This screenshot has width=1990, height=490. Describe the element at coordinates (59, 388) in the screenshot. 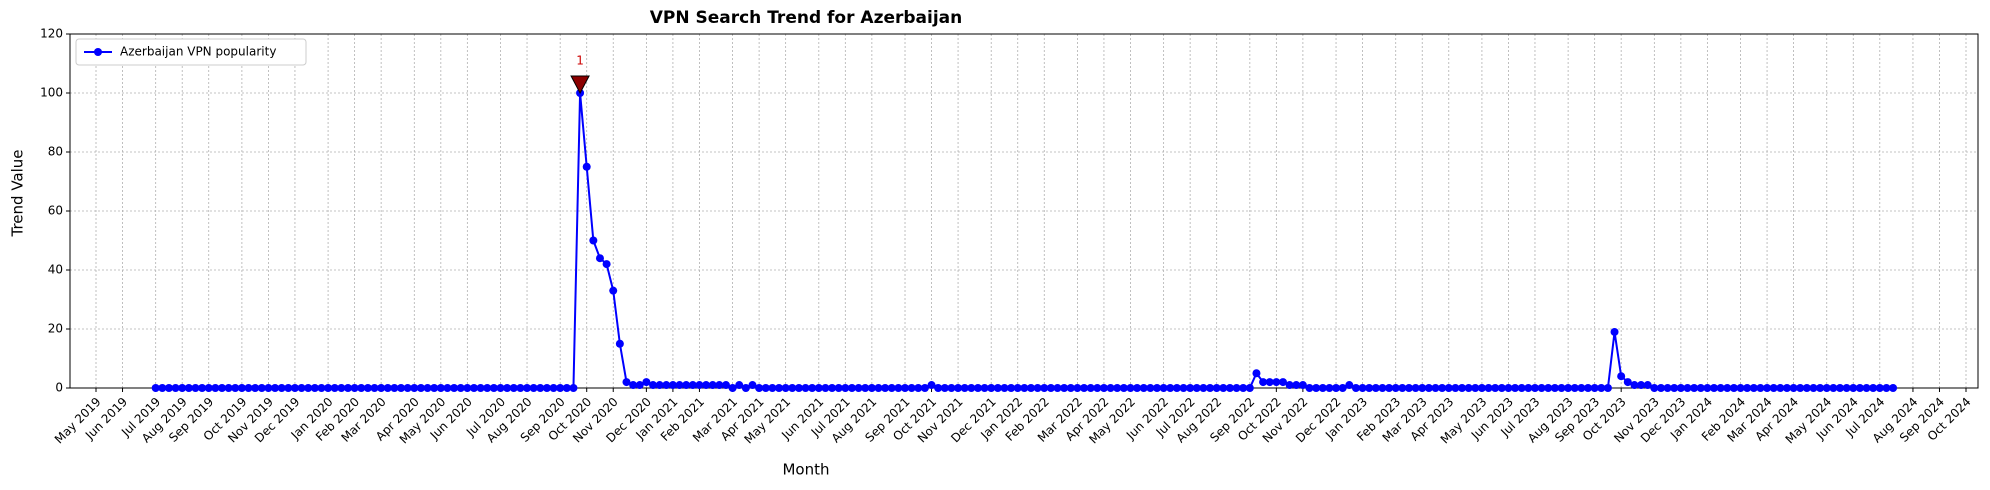

I see `y-tick-label: 0` at that location.